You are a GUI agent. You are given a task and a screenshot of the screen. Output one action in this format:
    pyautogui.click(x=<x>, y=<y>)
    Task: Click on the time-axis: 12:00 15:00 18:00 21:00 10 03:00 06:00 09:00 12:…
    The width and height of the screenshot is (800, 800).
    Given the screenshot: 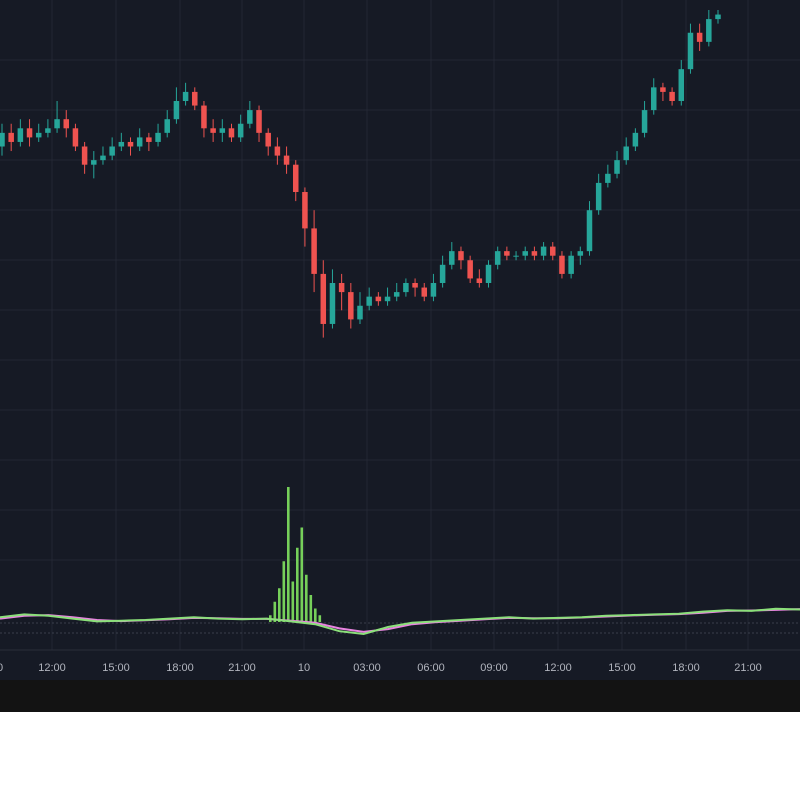 What is the action you would take?
    pyautogui.click(x=400, y=661)
    